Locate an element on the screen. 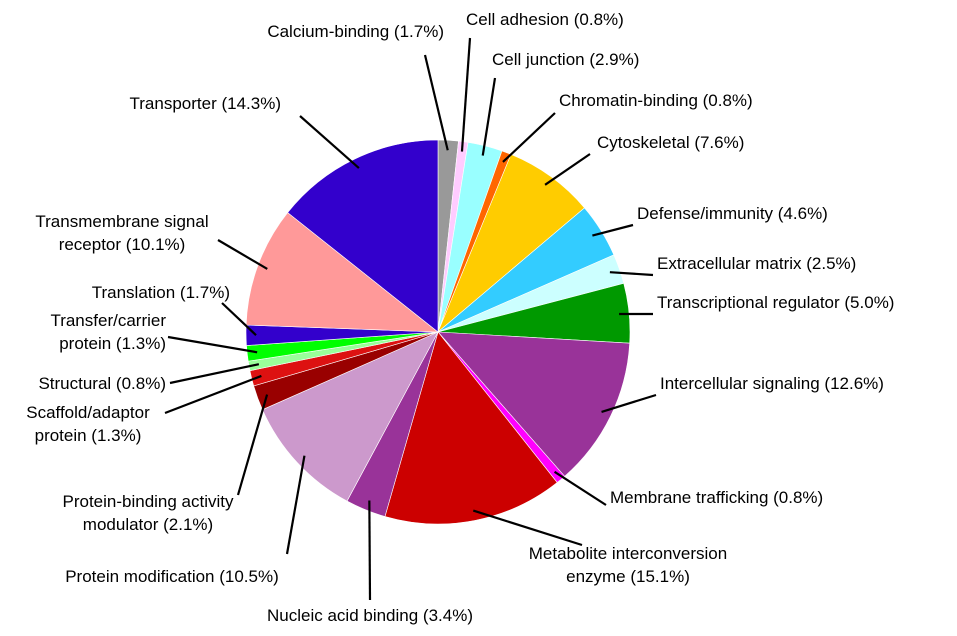 This screenshot has width=957, height=636. slice-label-protein-modification-10-5: Protein modification (10.5%) is located at coordinates (172, 576).